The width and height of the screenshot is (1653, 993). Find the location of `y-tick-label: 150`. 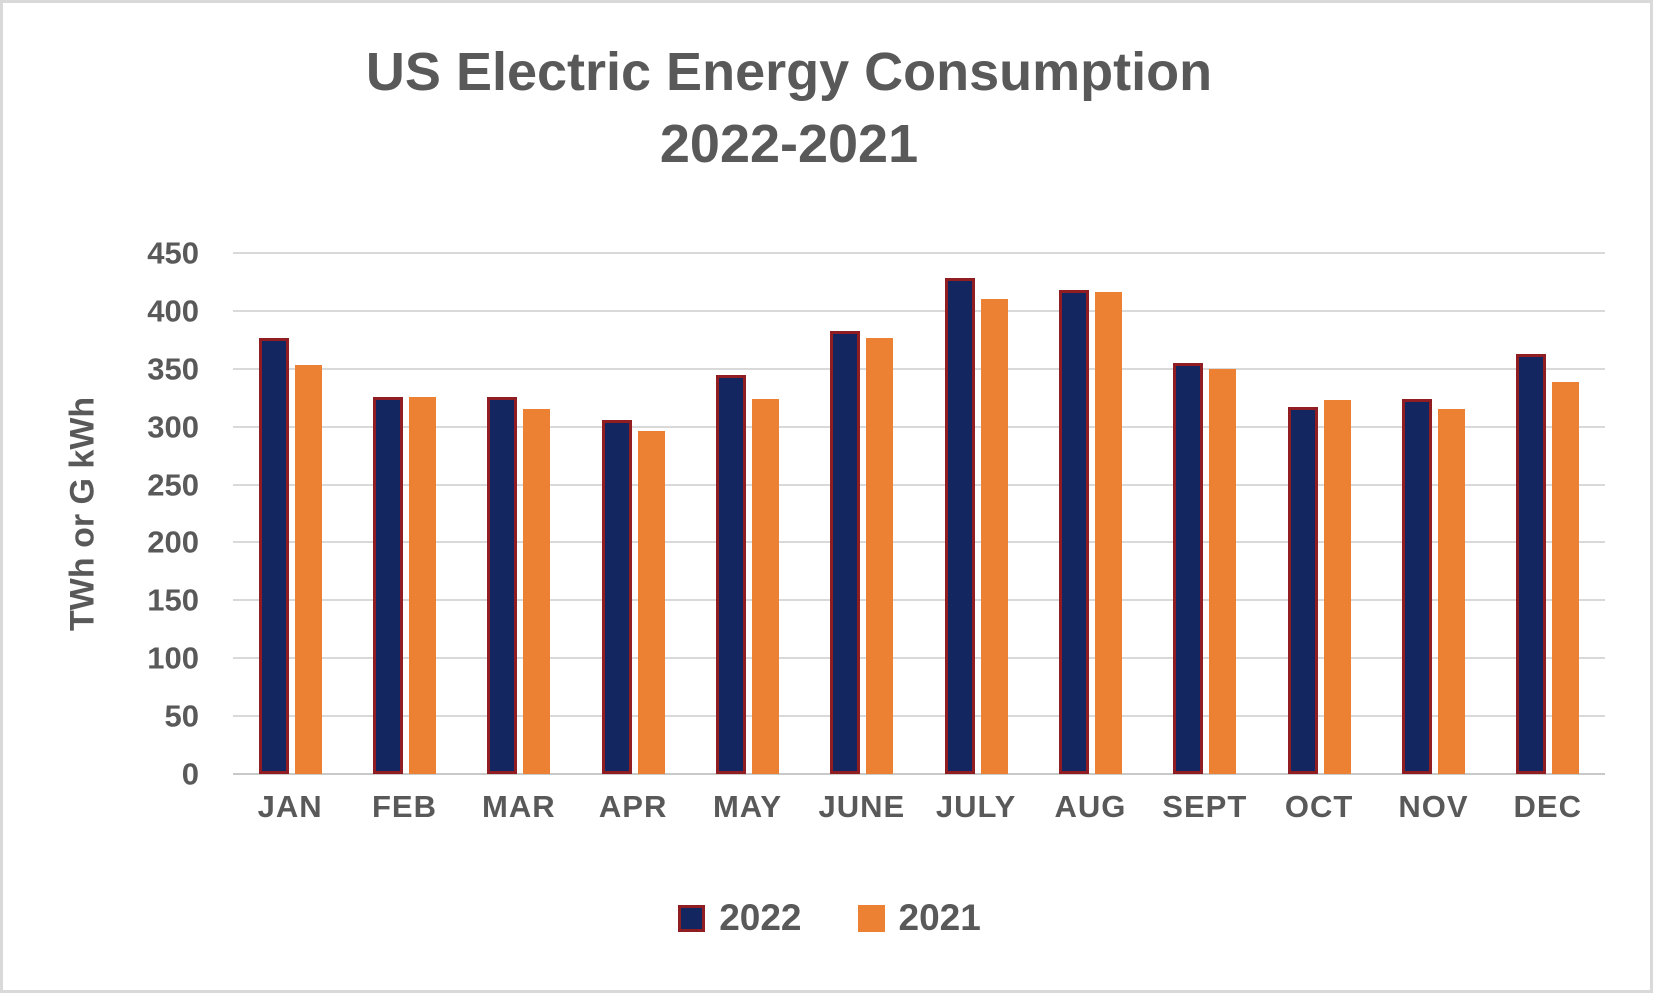

y-tick-label: 150 is located at coordinates (173, 600).